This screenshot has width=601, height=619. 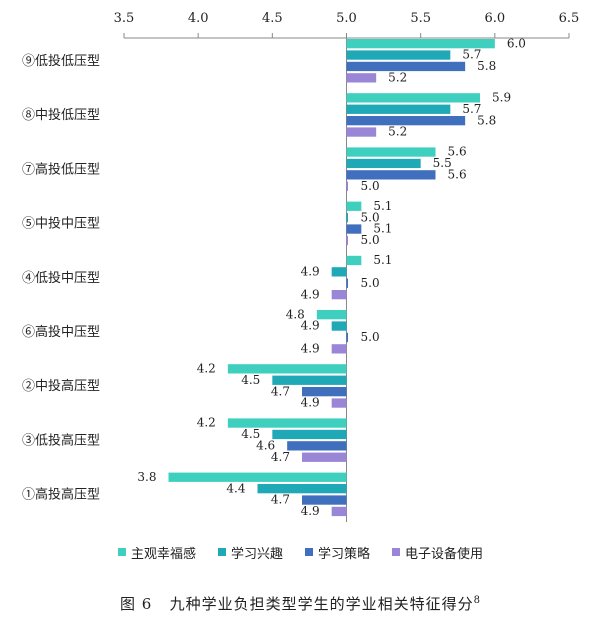 What do you see at coordinates (272, 18) in the screenshot?
I see `x-tick-label: 4.5` at bounding box center [272, 18].